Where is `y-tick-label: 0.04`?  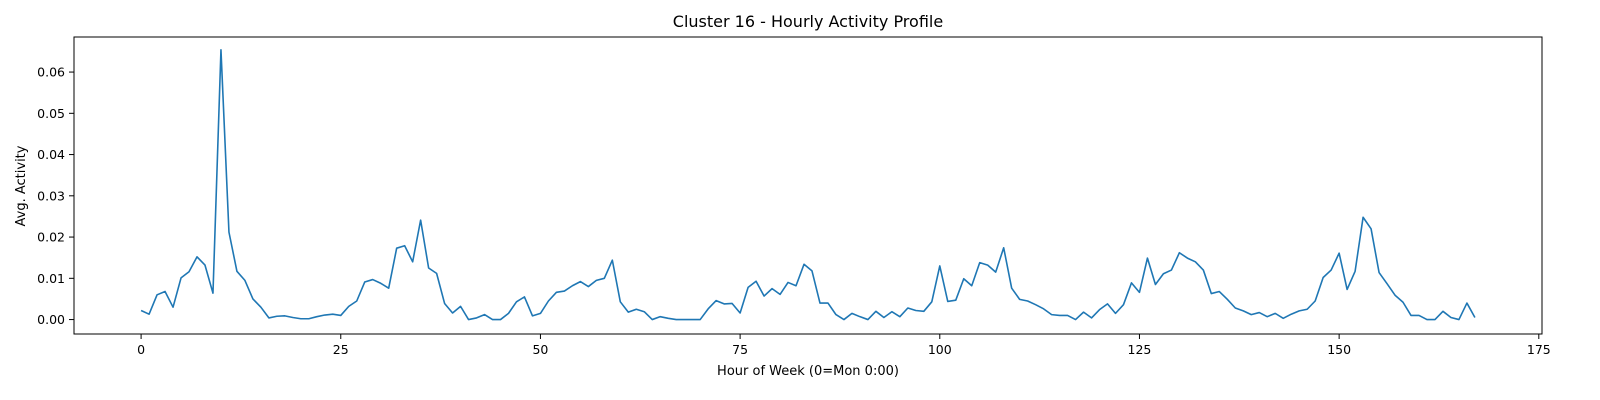 y-tick-label: 0.04 is located at coordinates (51, 154).